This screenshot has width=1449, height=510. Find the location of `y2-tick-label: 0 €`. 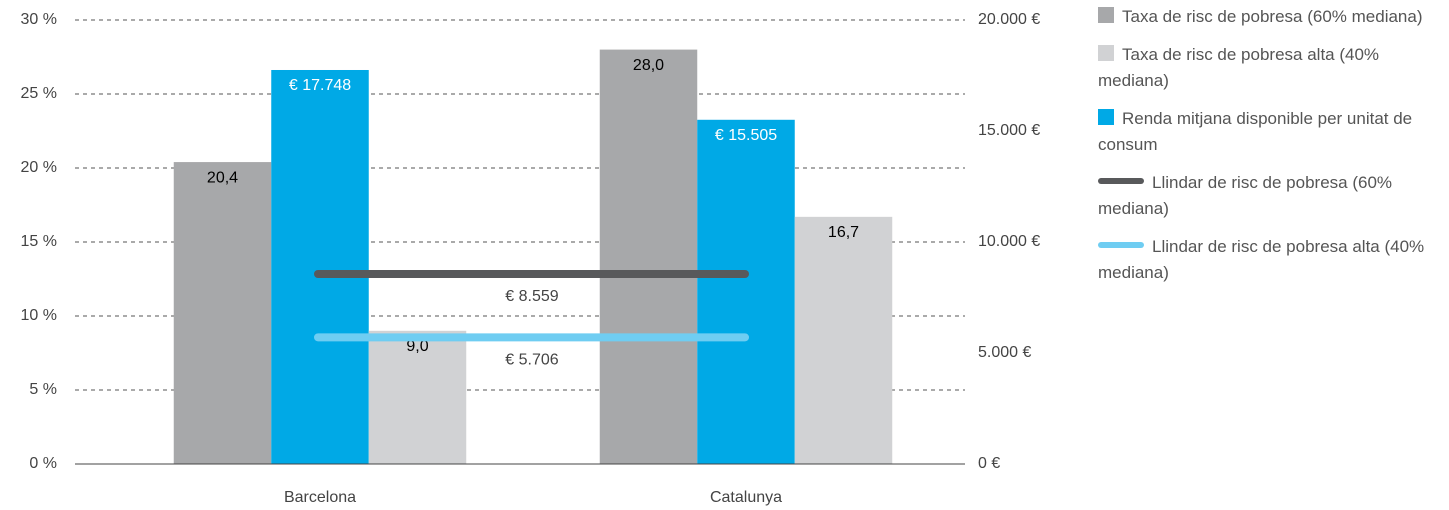

y2-tick-label: 0 € is located at coordinates (989, 463).